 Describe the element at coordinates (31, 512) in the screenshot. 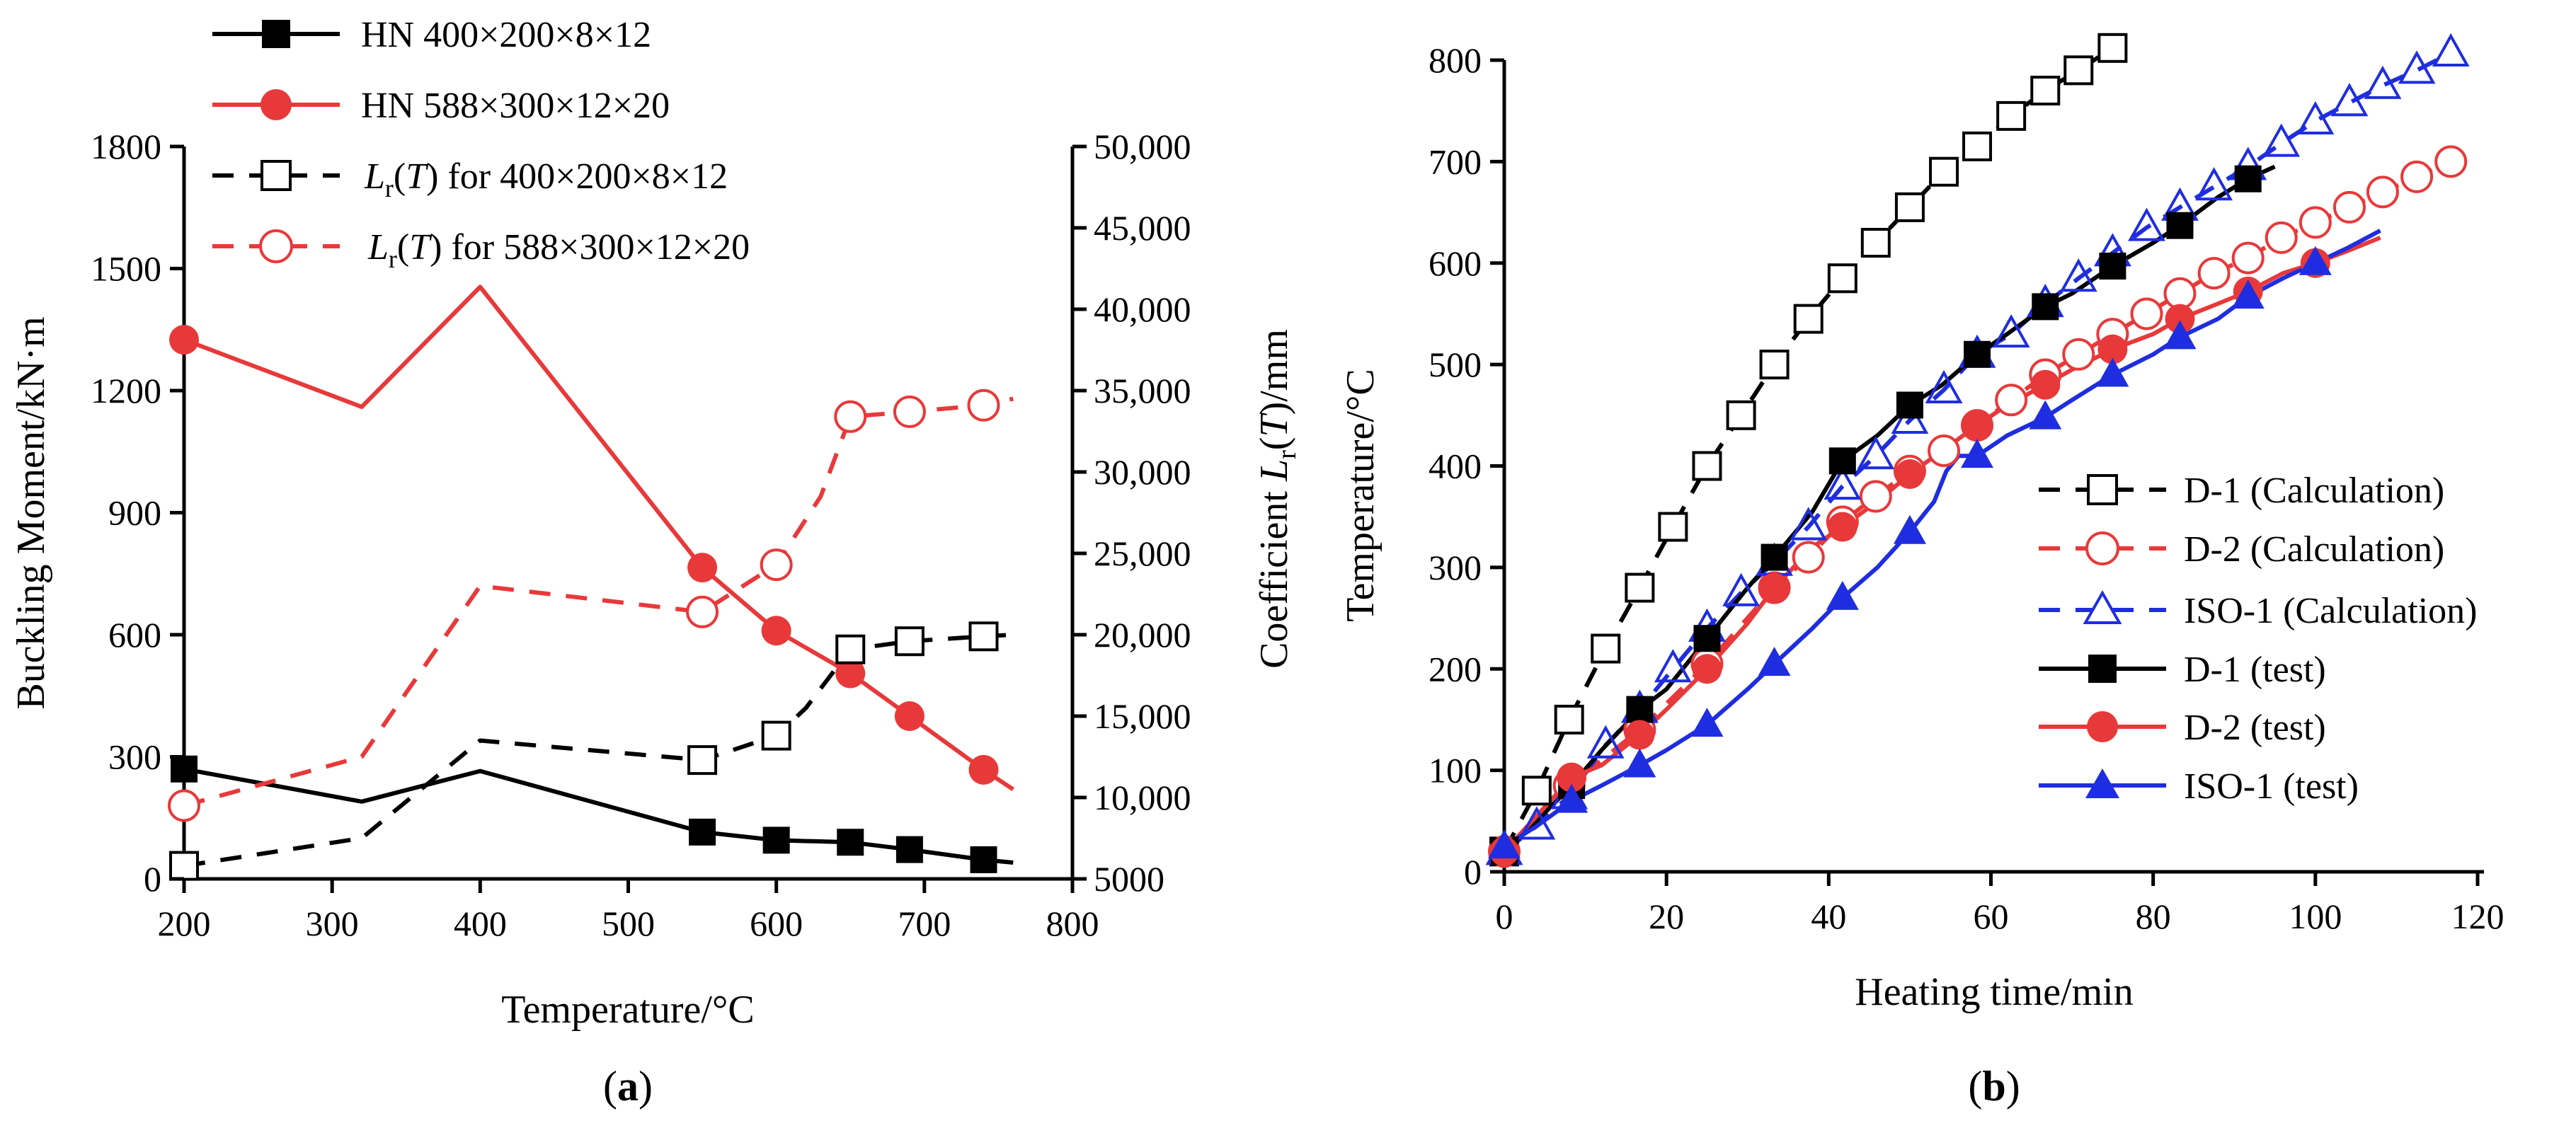

I see `panel-a-y-left-axis-label: Buckling Moment/kN·m` at that location.